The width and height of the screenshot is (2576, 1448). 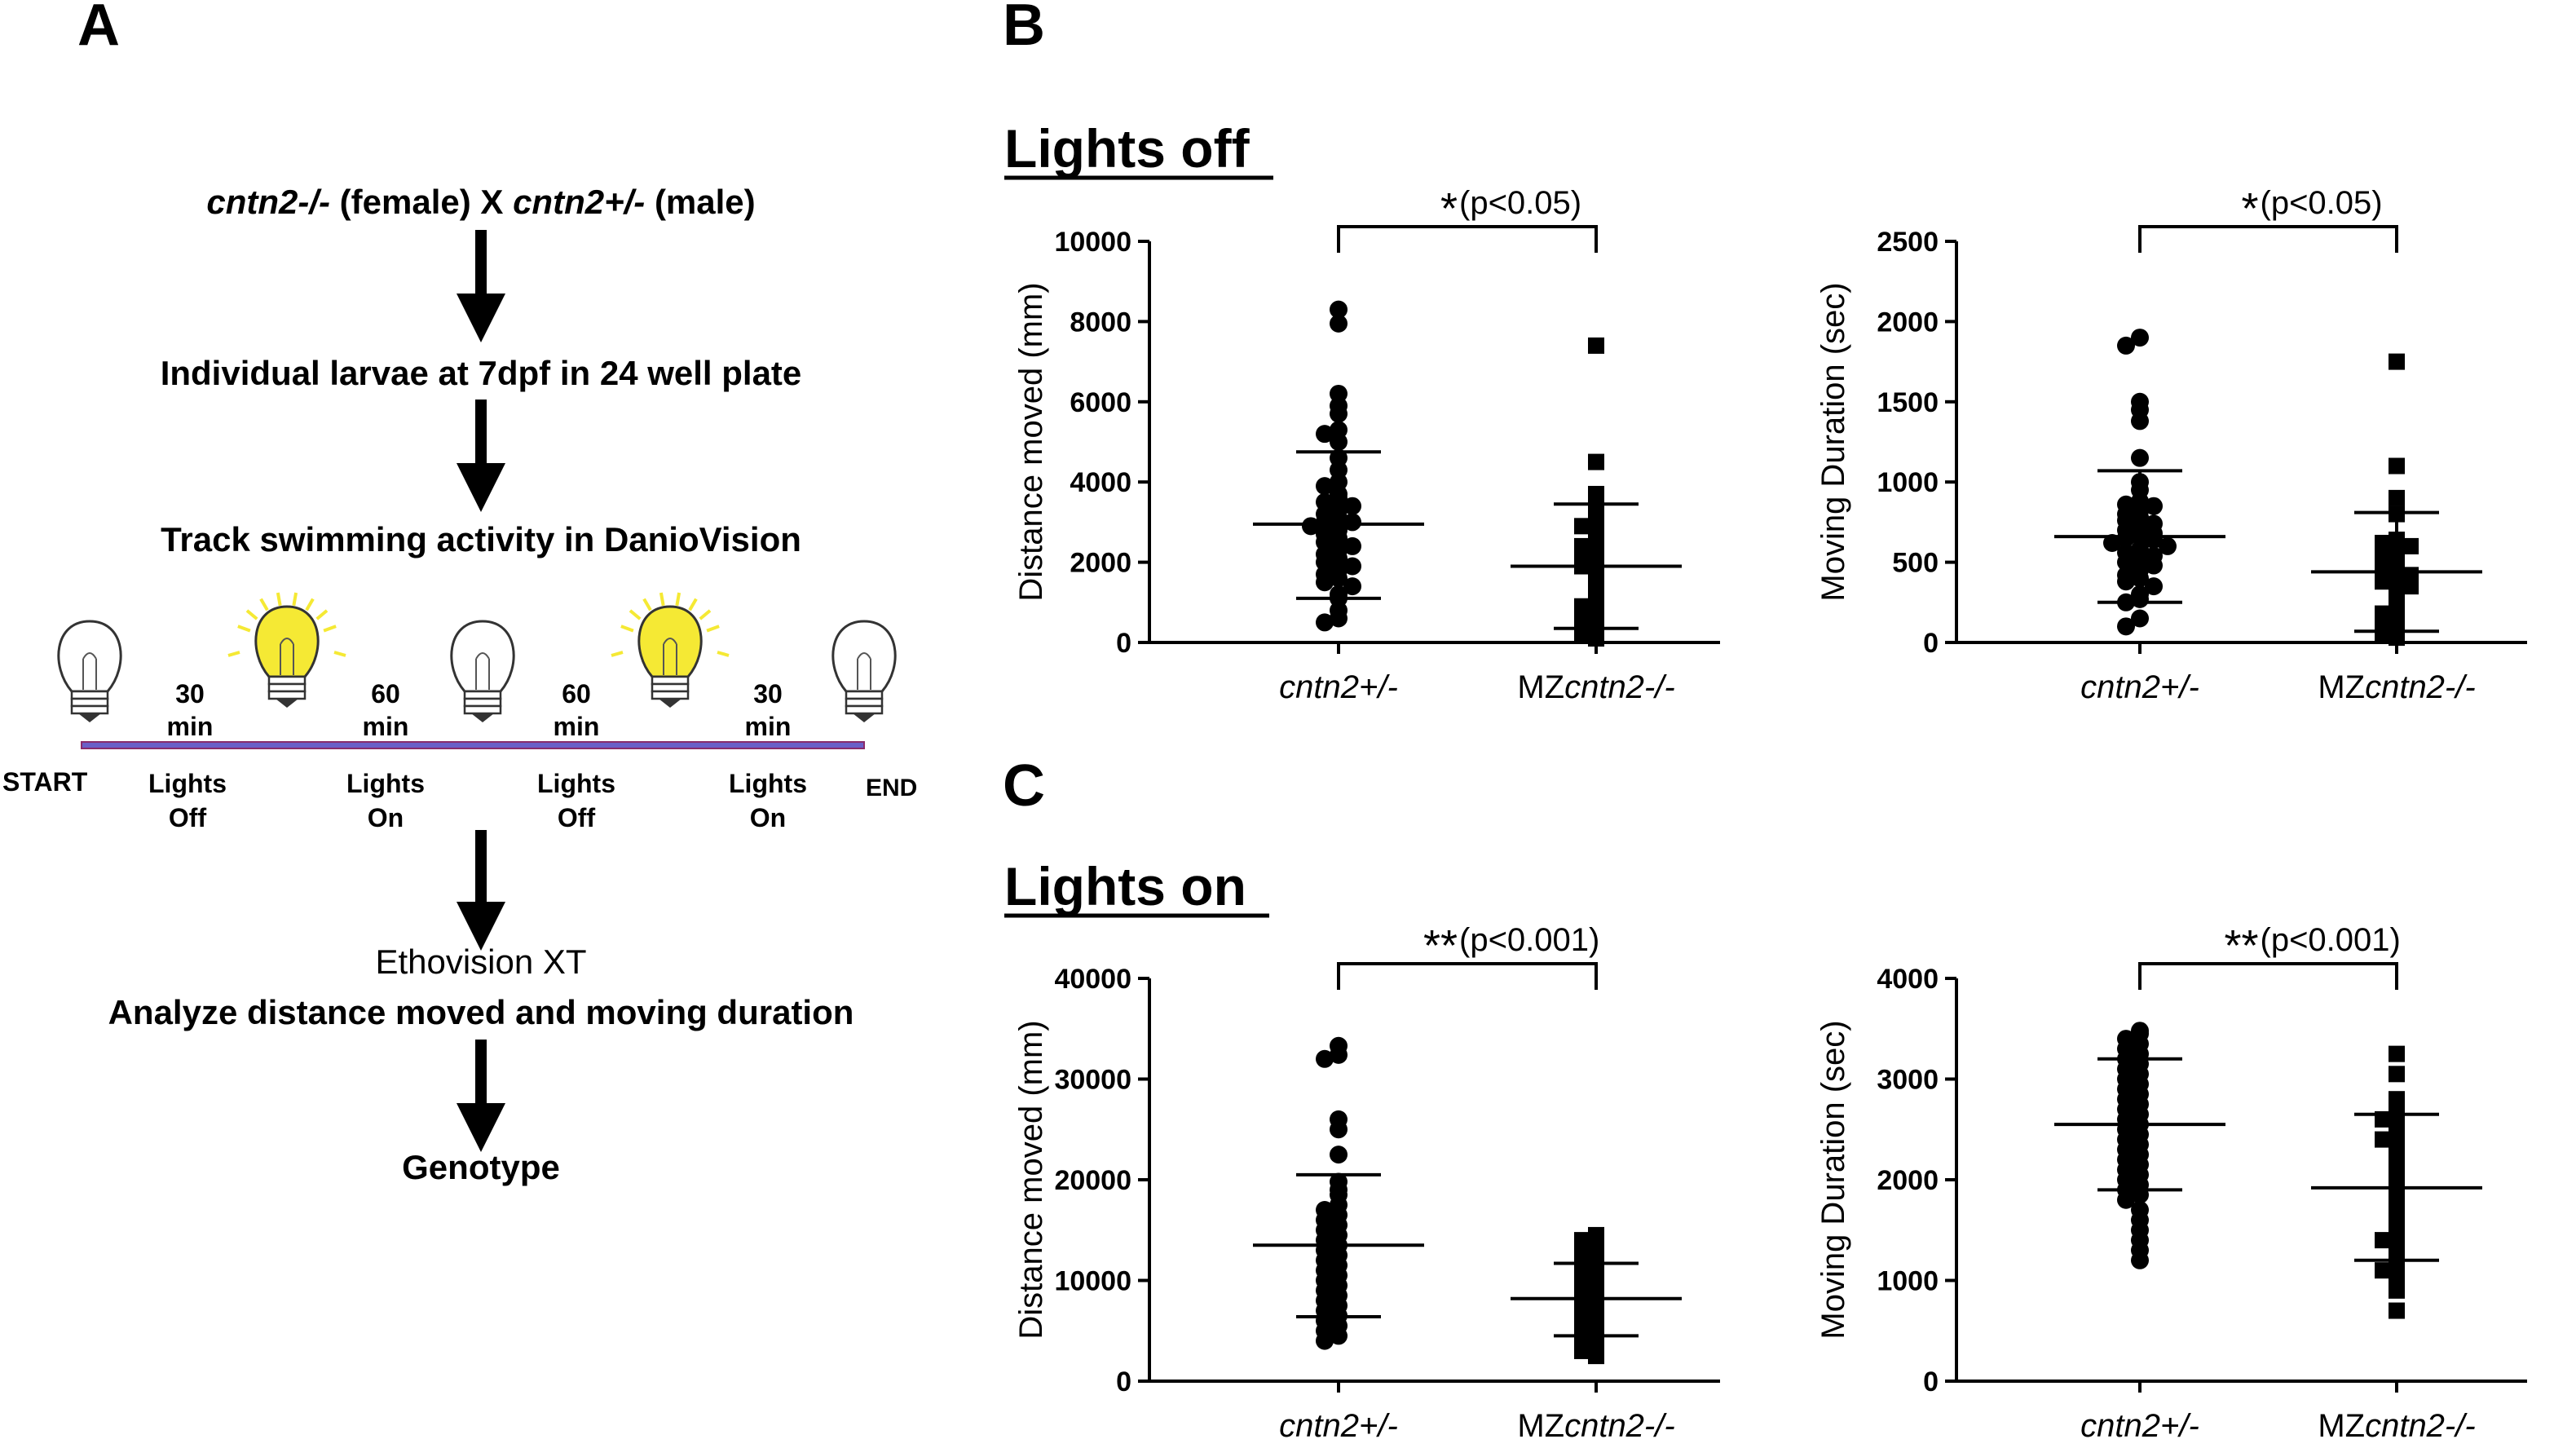 What do you see at coordinates (1908, 1080) in the screenshot?
I see `y-tick-label: 3000` at bounding box center [1908, 1080].